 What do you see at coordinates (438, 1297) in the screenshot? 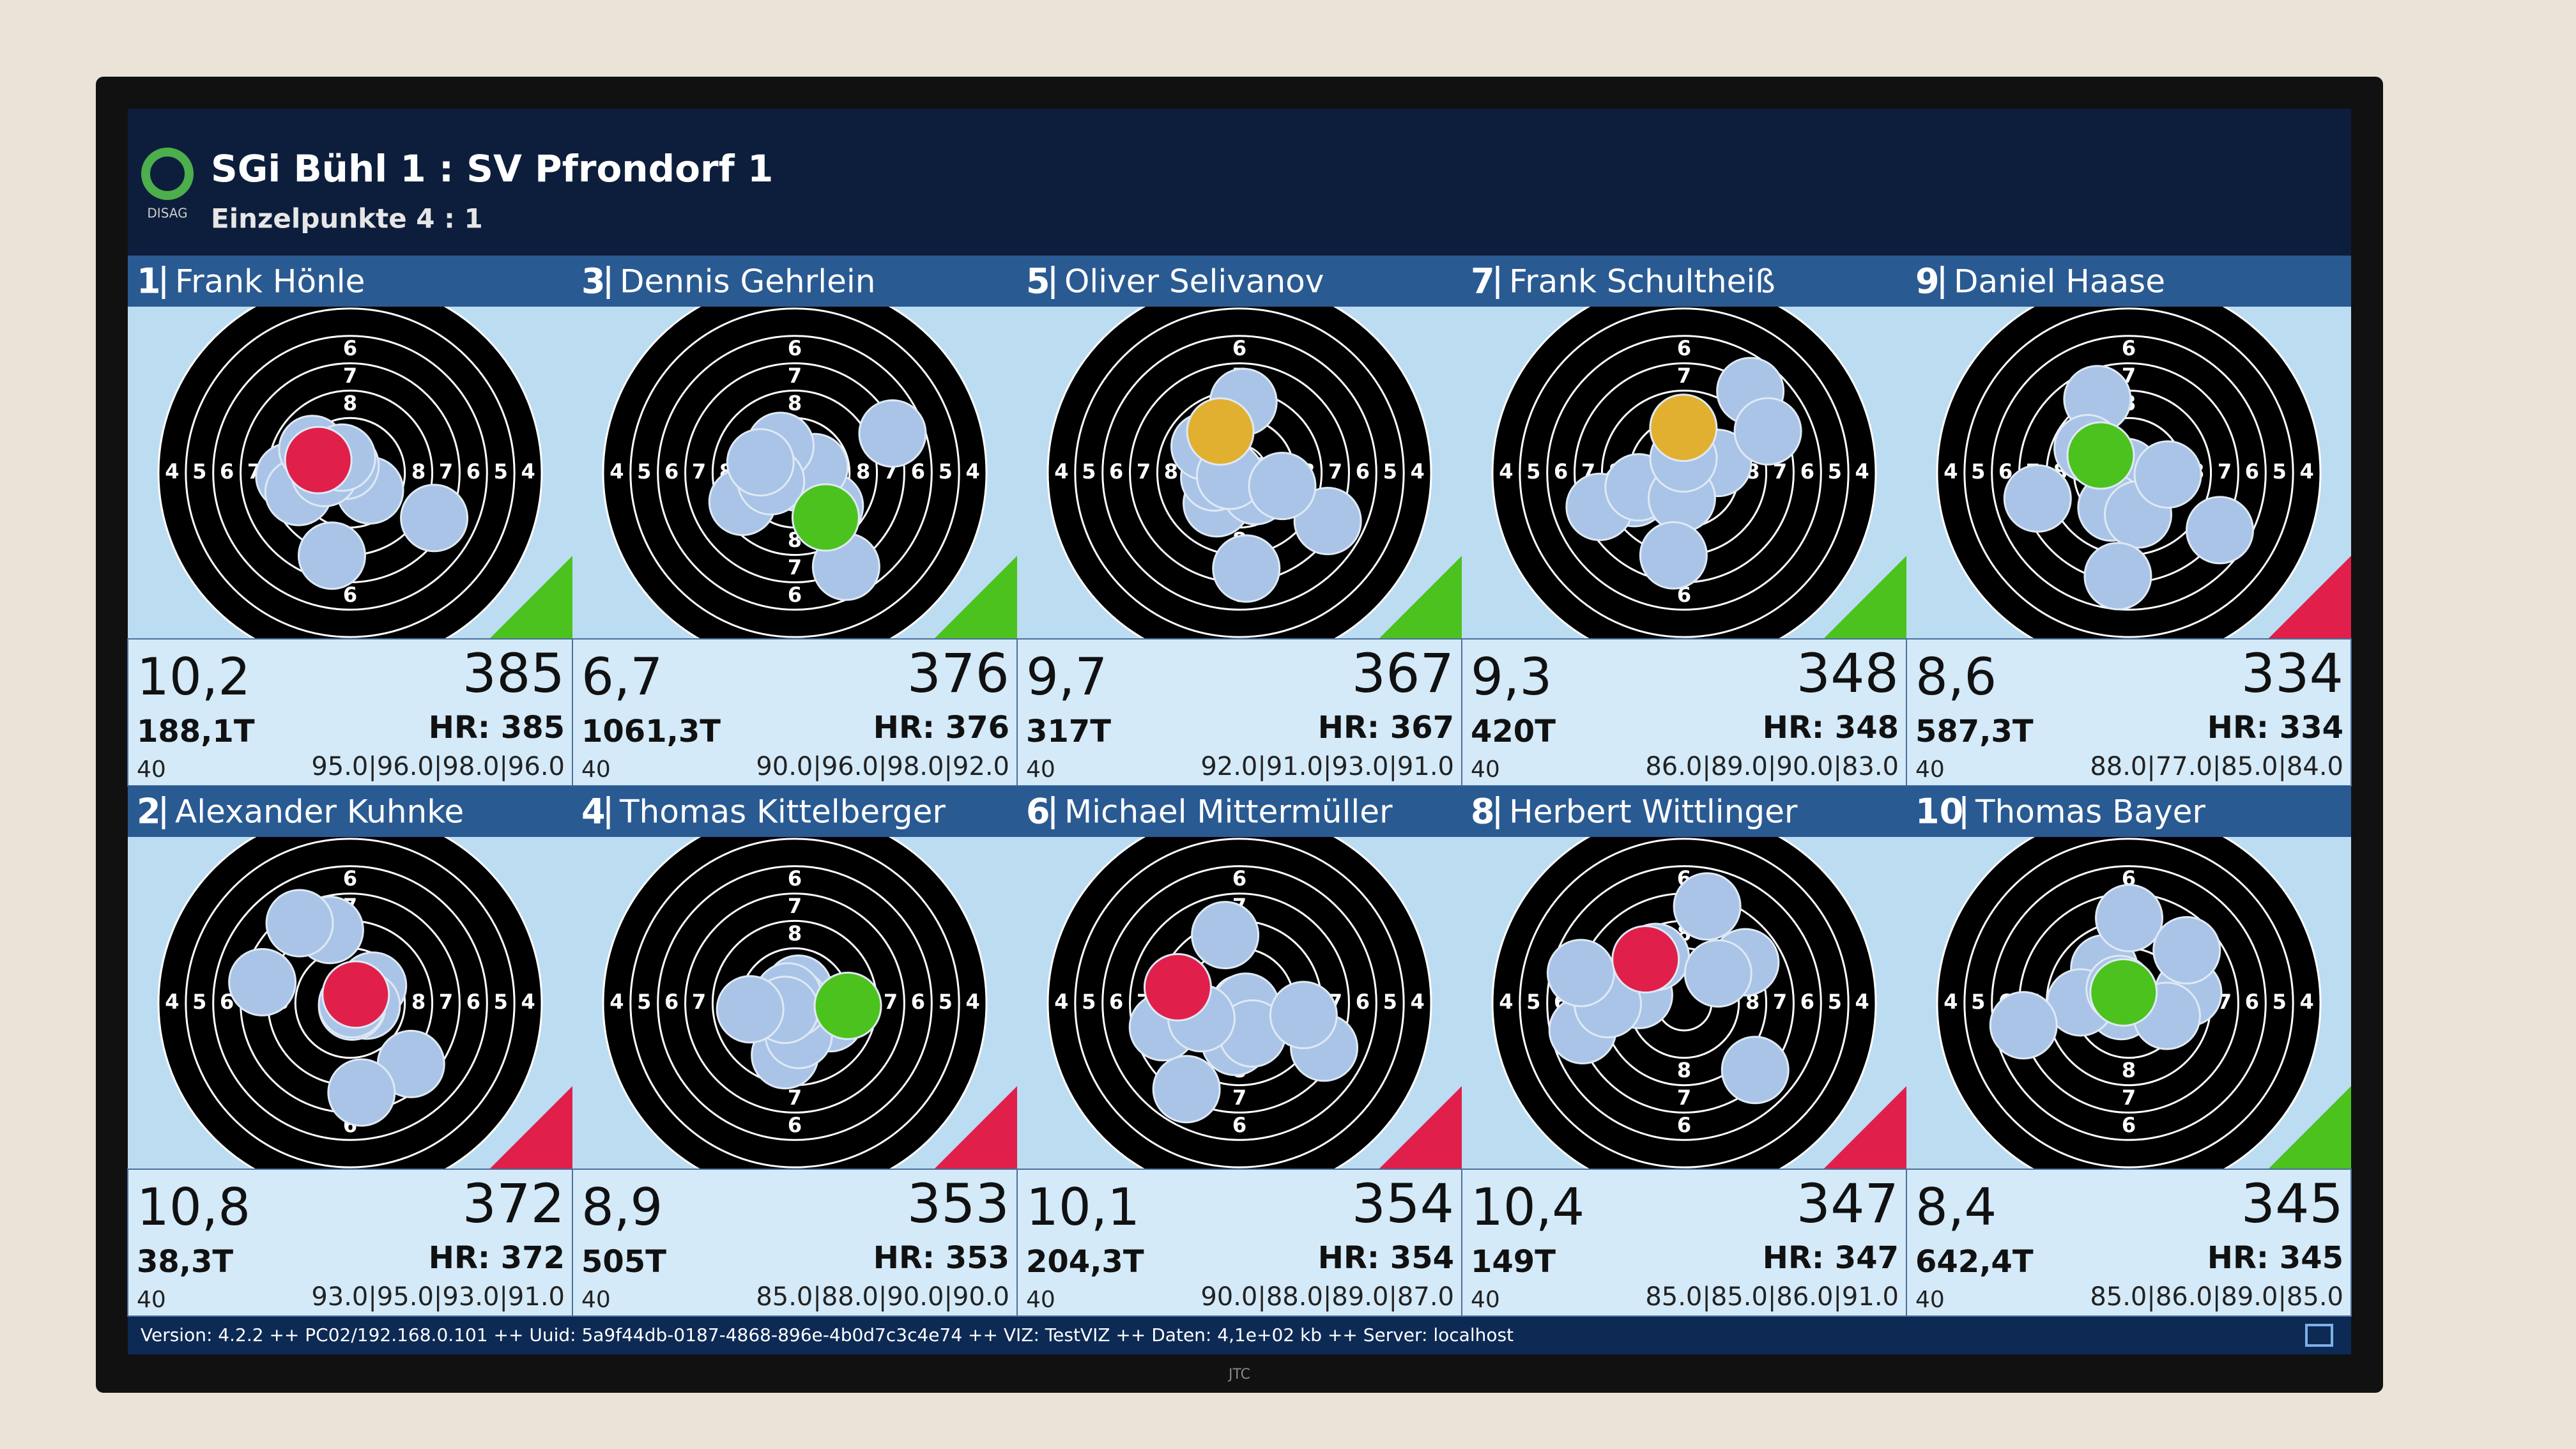
I see `series: 93.0|95.0|93.0|91.0` at bounding box center [438, 1297].